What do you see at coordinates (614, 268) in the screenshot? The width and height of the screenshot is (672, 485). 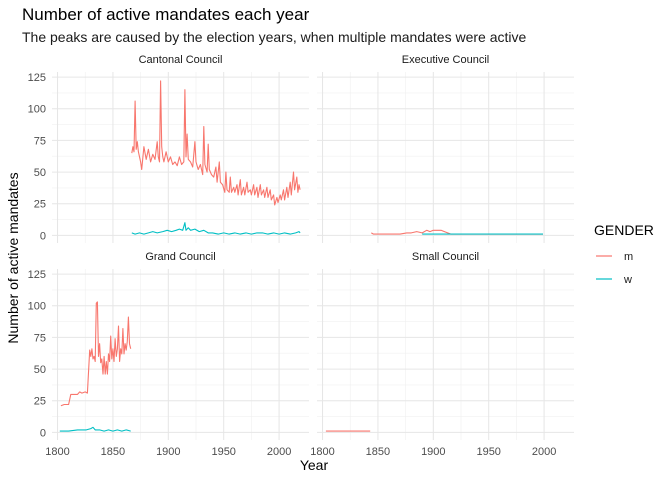 I see `legend-items: mw` at bounding box center [614, 268].